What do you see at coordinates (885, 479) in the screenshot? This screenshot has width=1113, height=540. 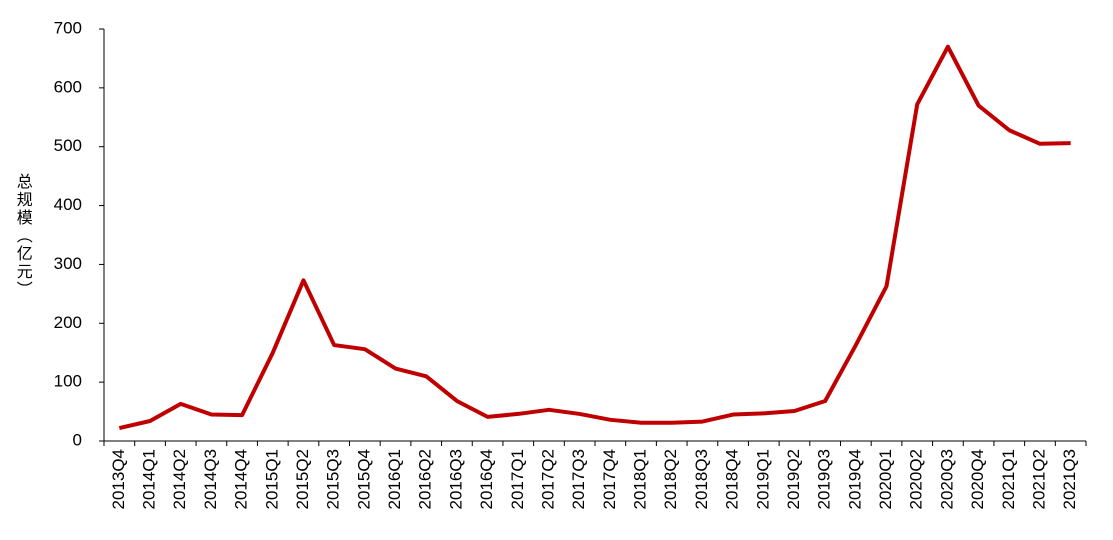 I see `x-tick-label: 2020Q1` at bounding box center [885, 479].